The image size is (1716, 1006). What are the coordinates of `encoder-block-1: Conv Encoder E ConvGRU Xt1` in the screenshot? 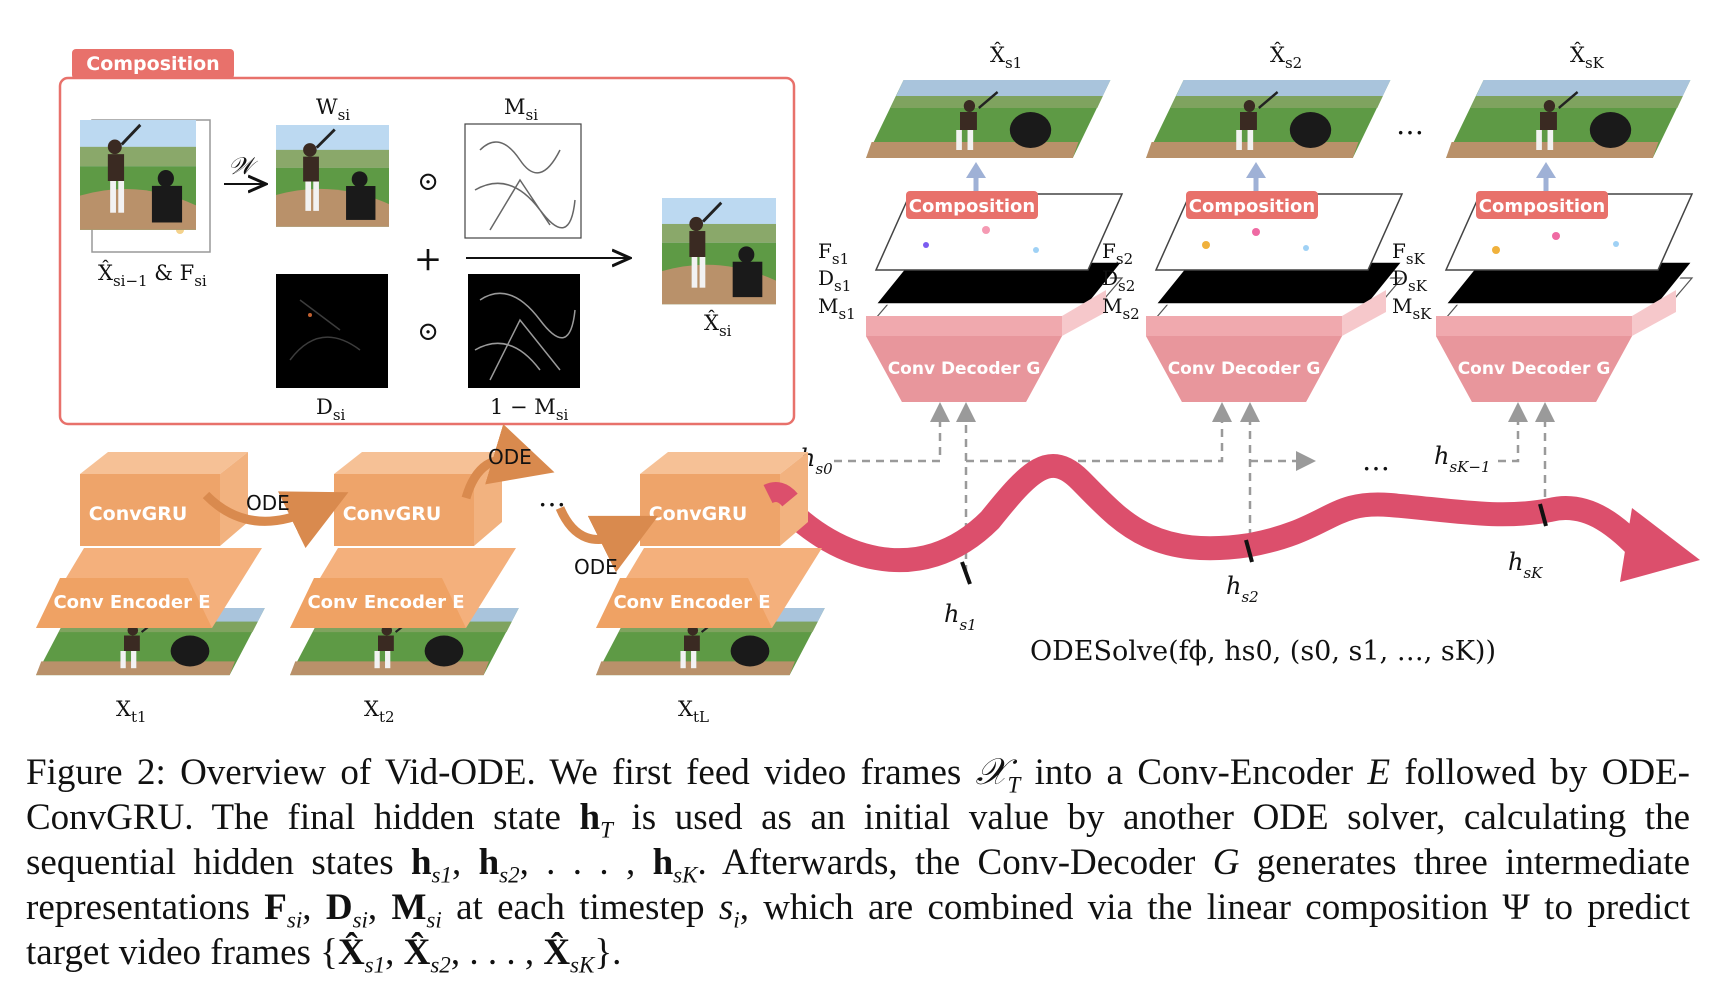 It's located at (150, 589).